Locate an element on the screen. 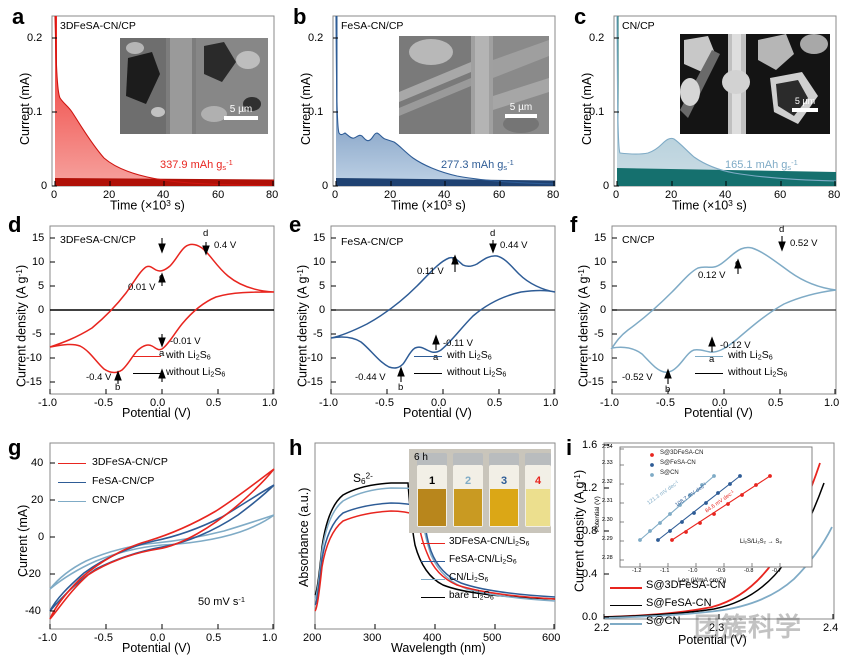 This screenshot has width=844, height=662. panel-a-ytick-1: 0.1 is located at coordinates (35, 112).